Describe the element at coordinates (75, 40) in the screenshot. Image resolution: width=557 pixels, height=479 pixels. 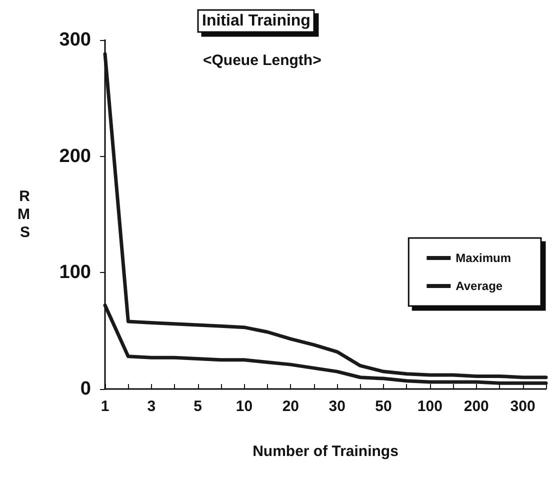
I see `y-tick-label: 300` at that location.